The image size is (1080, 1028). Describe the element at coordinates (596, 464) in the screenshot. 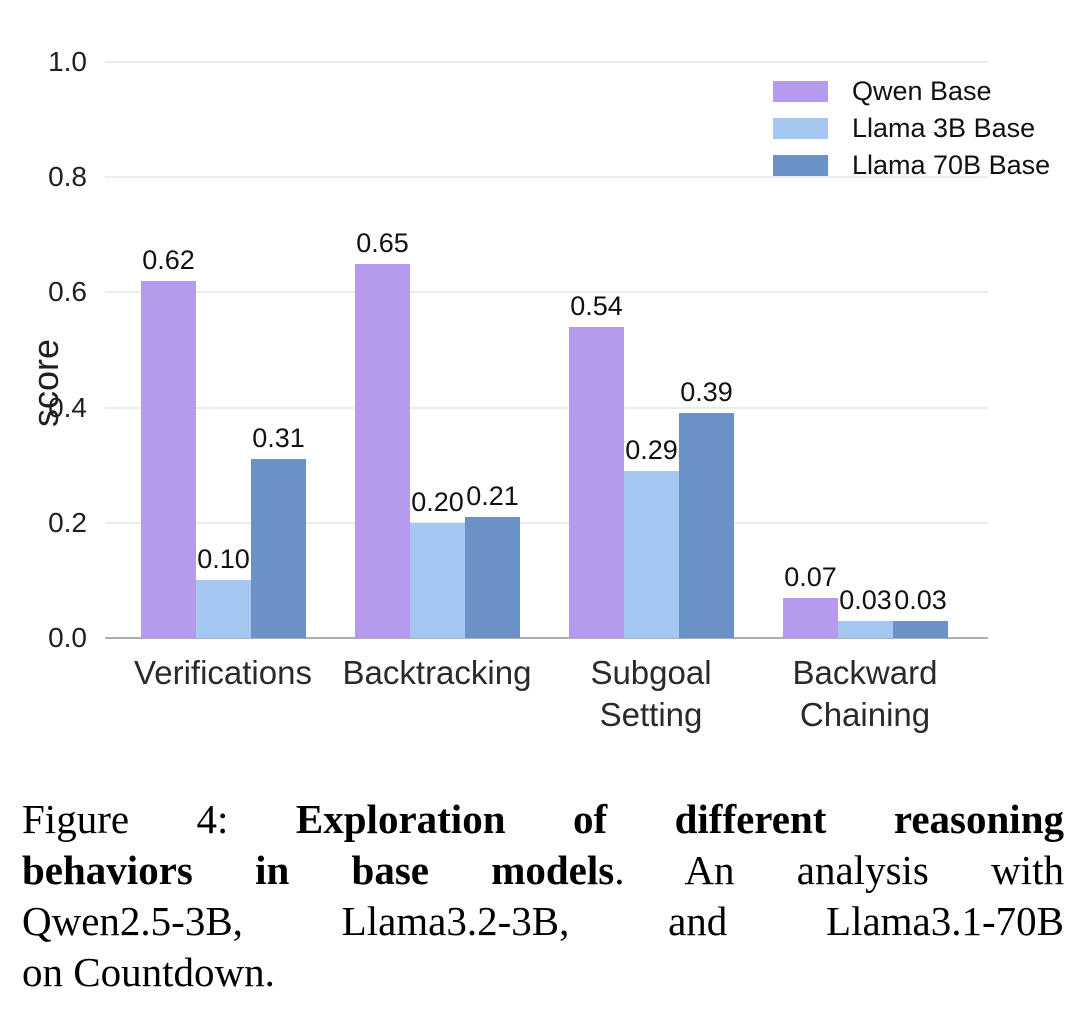

I see `bar-qwen-base-subgoal-setting: 0.54` at that location.